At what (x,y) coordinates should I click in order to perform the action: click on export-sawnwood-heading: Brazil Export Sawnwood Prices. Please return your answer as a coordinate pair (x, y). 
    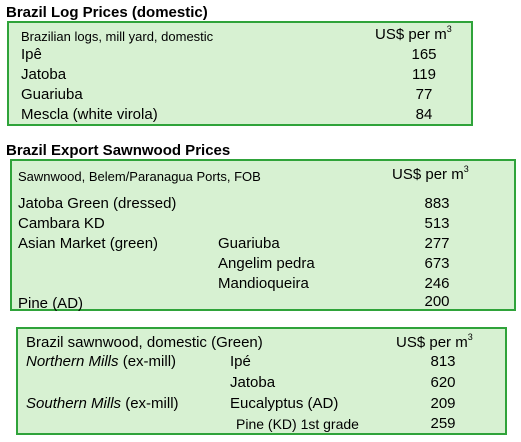
    Looking at the image, I should click on (118, 150).